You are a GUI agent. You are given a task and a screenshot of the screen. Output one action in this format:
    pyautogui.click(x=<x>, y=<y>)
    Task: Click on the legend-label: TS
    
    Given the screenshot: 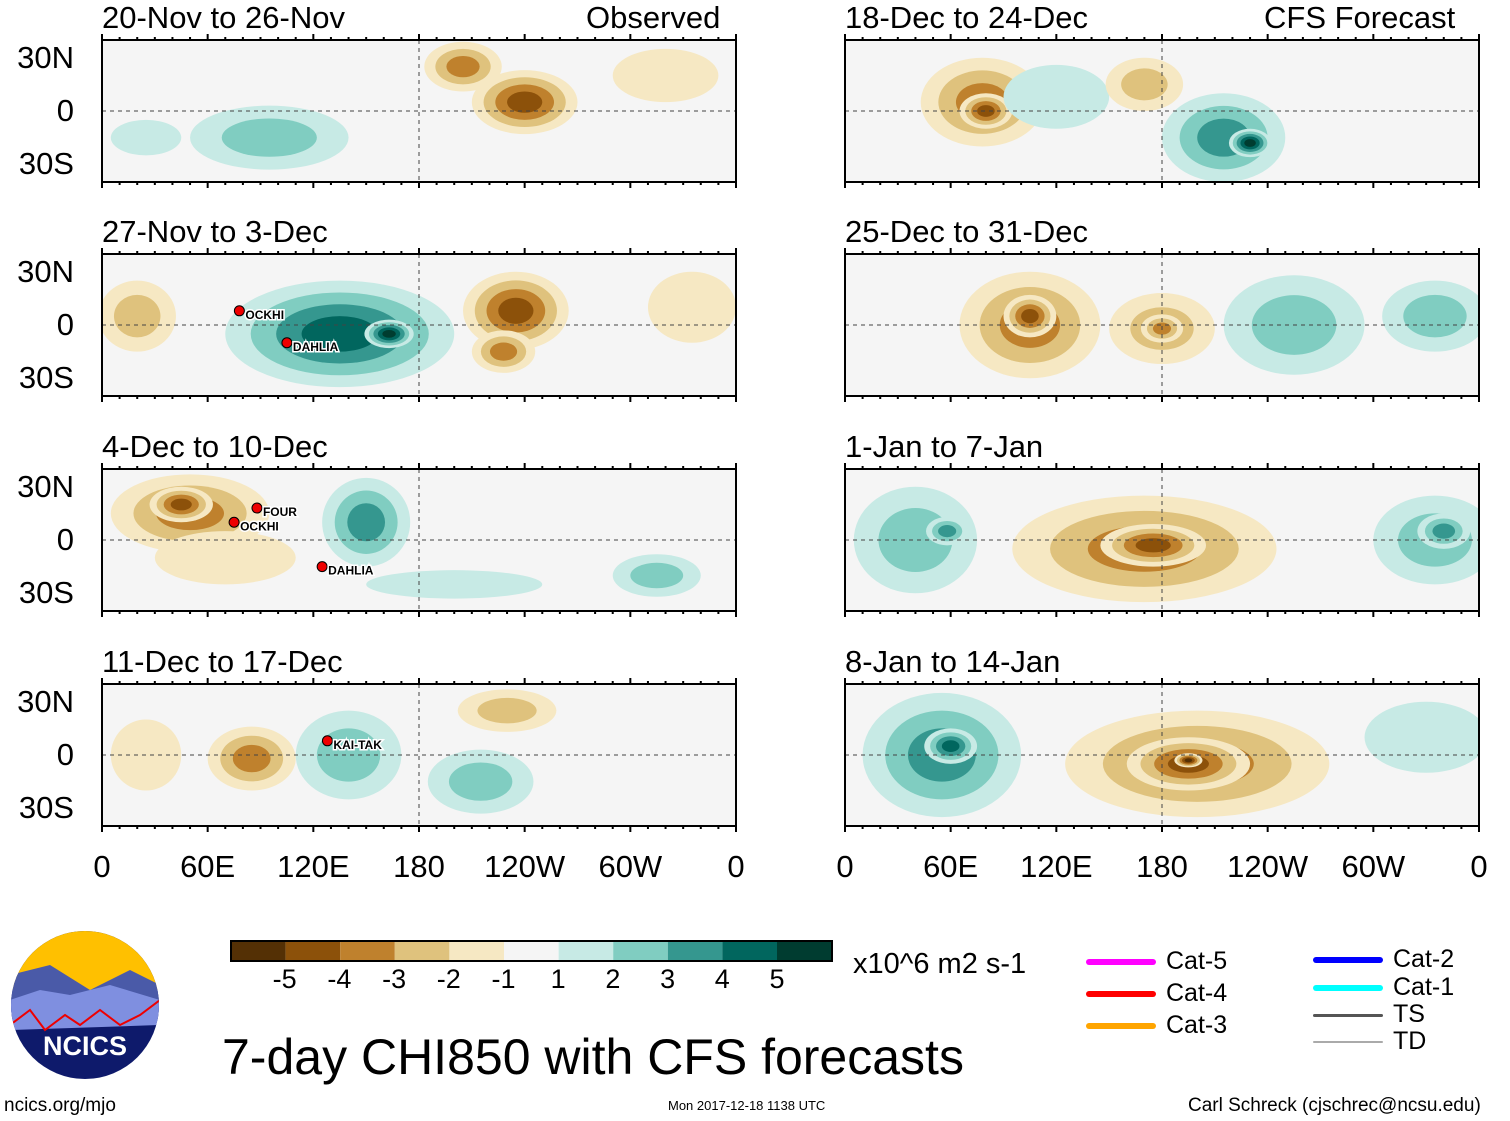 What is the action you would take?
    pyautogui.click(x=1409, y=1014)
    